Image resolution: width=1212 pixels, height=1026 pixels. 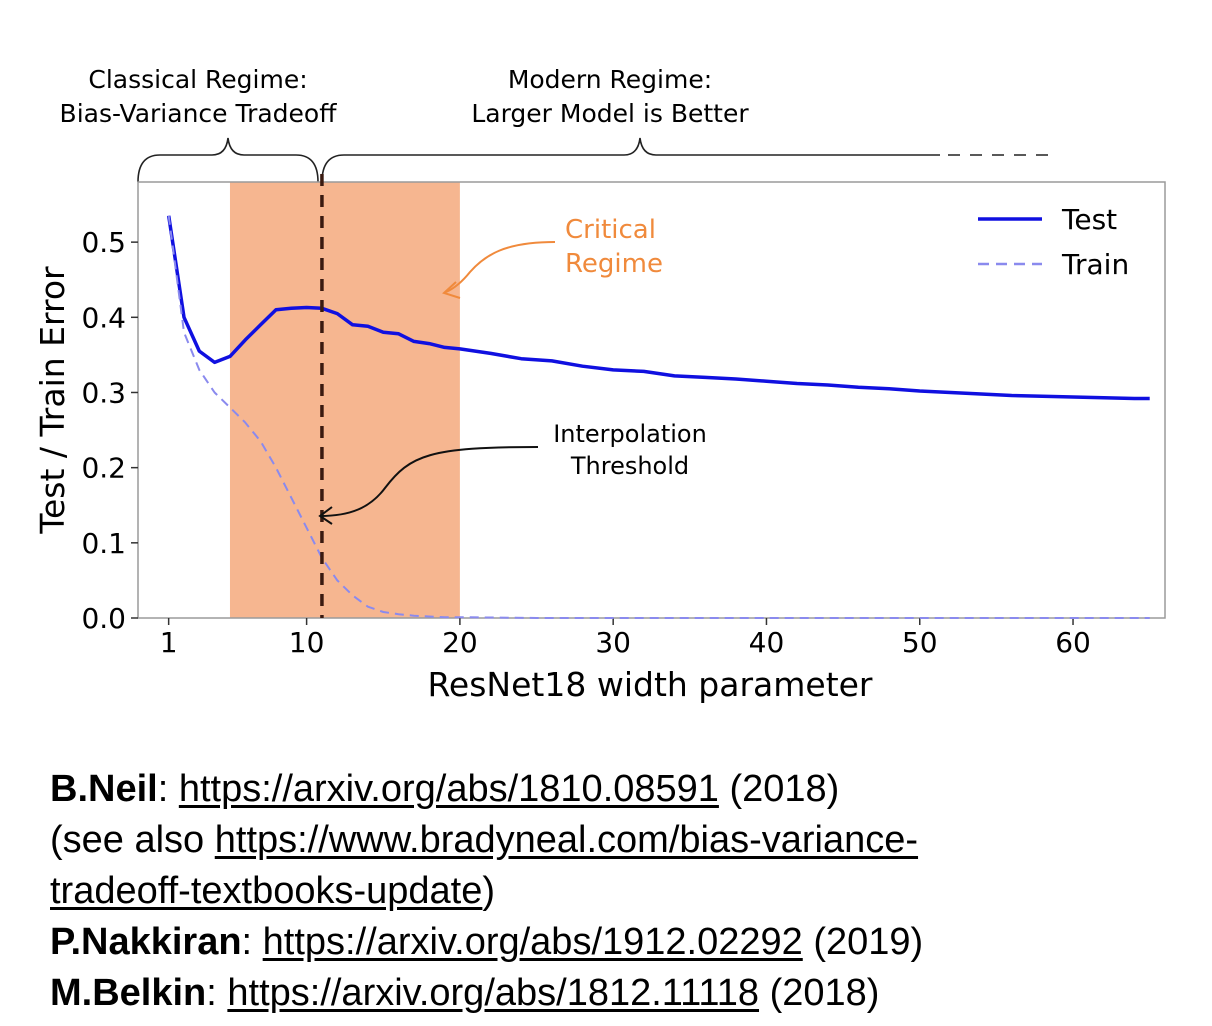 I want to click on y-tick-label: 0.2, so click(x=103, y=468).